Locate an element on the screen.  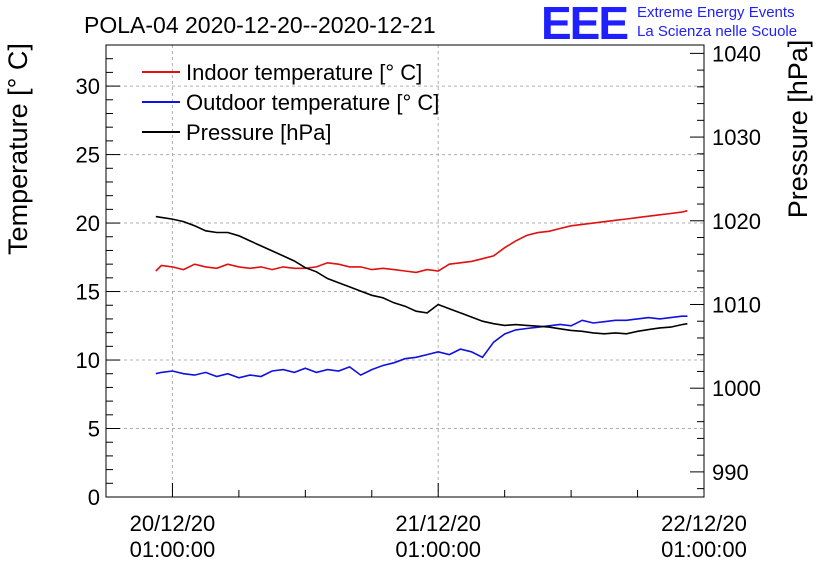
right-axis-label: Pressure [hPa] is located at coordinates (798, 129).